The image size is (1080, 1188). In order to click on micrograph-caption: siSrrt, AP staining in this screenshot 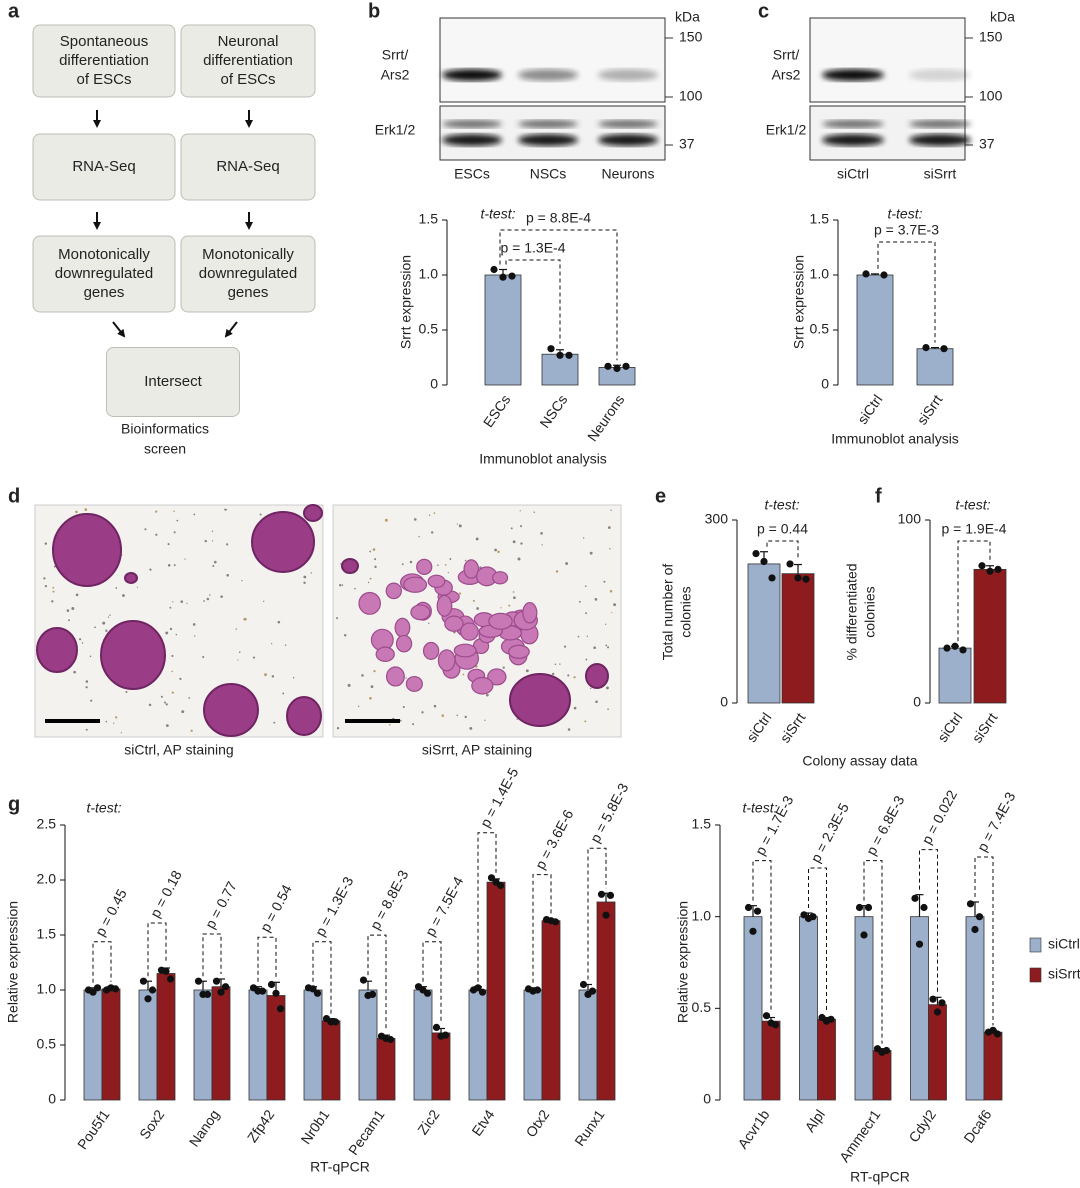, I will do `click(477, 750)`.